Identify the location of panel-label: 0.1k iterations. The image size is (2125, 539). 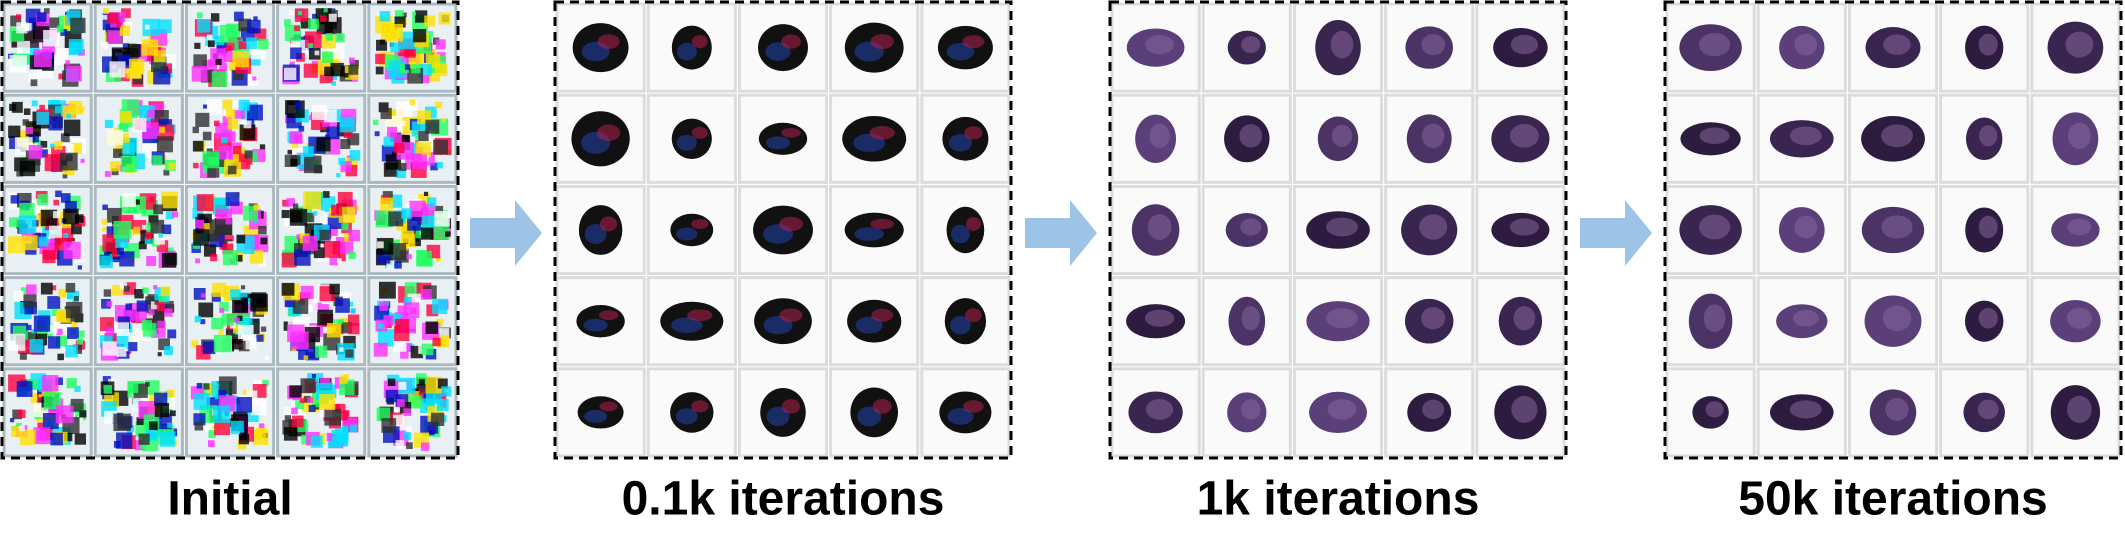
(783, 499).